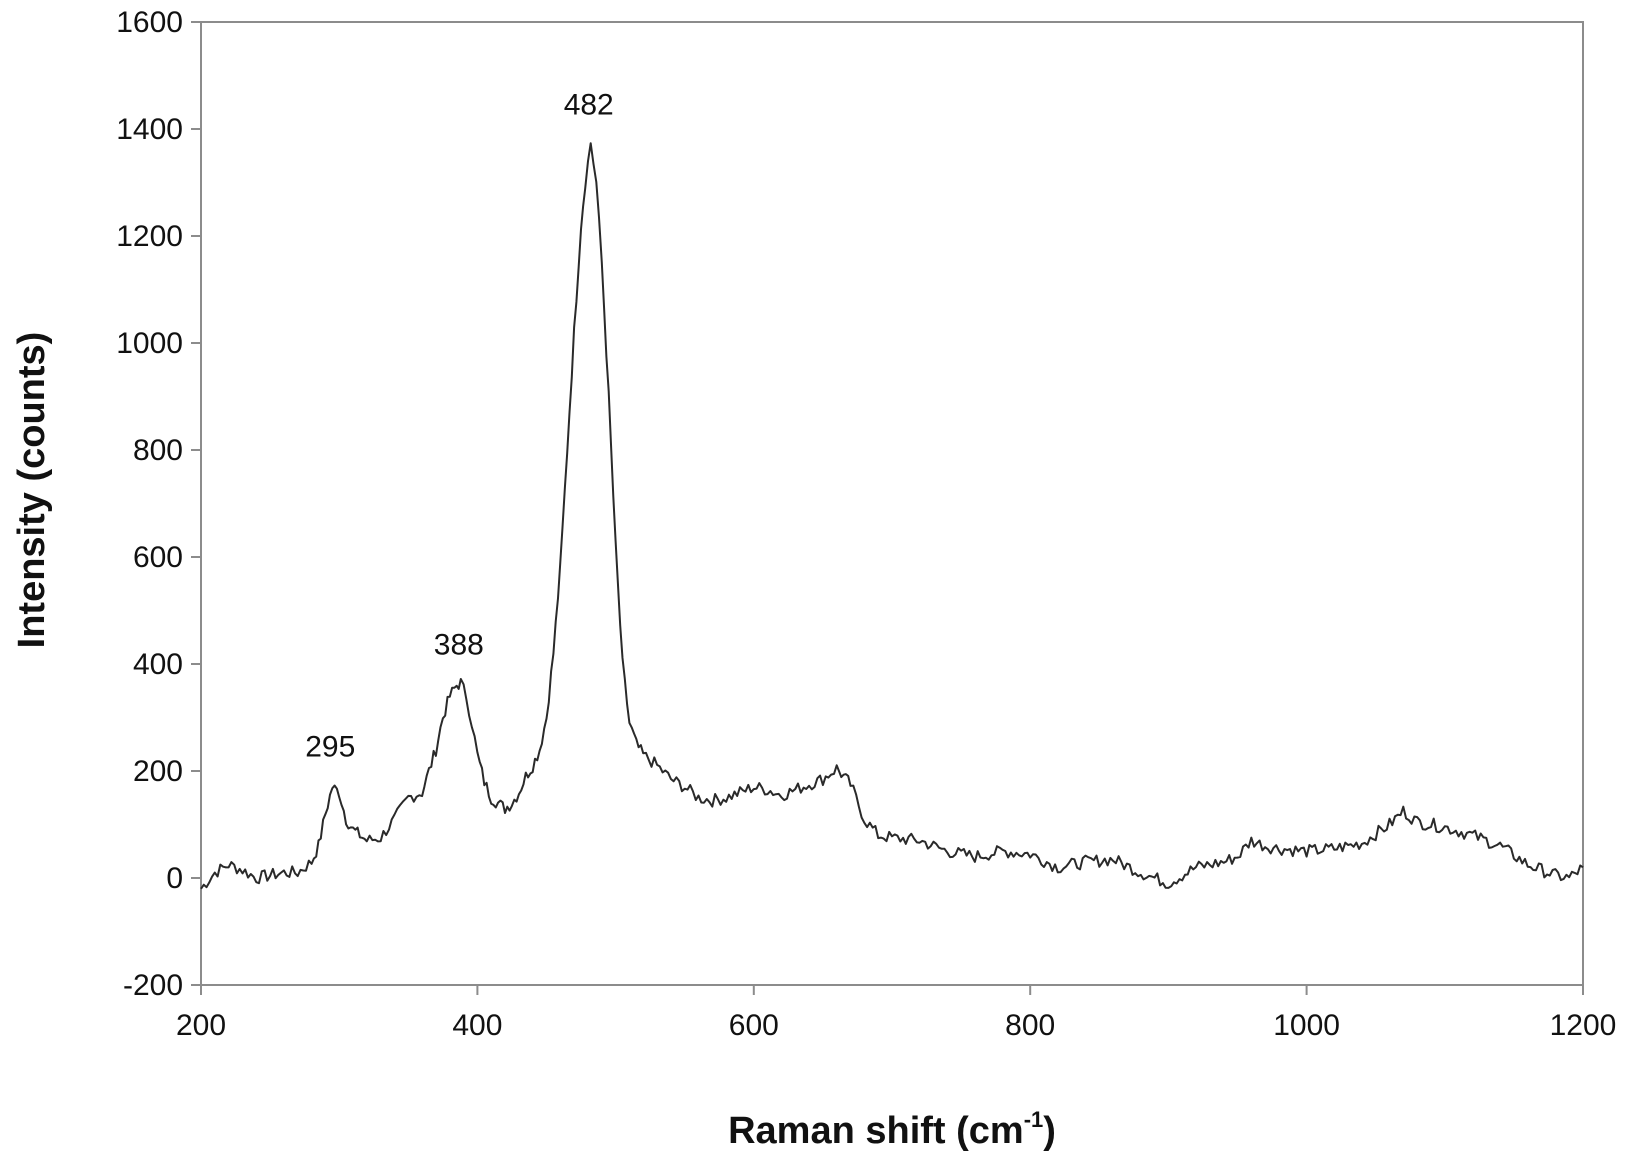 Image resolution: width=1627 pixels, height=1156 pixels. What do you see at coordinates (174, 878) in the screenshot?
I see `y-tick-label: 0` at bounding box center [174, 878].